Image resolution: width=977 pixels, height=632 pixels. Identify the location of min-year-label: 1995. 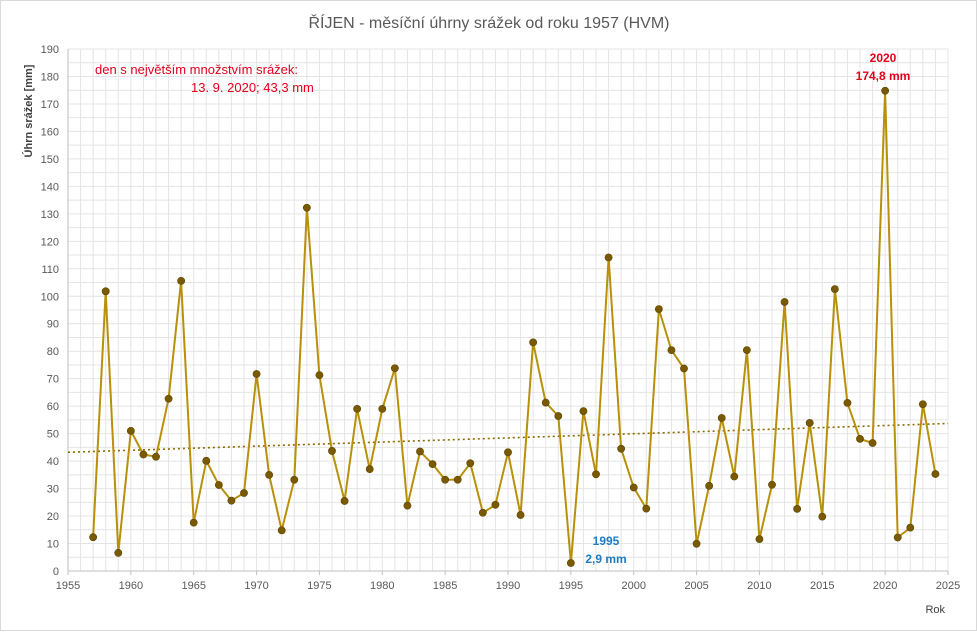
(606, 541).